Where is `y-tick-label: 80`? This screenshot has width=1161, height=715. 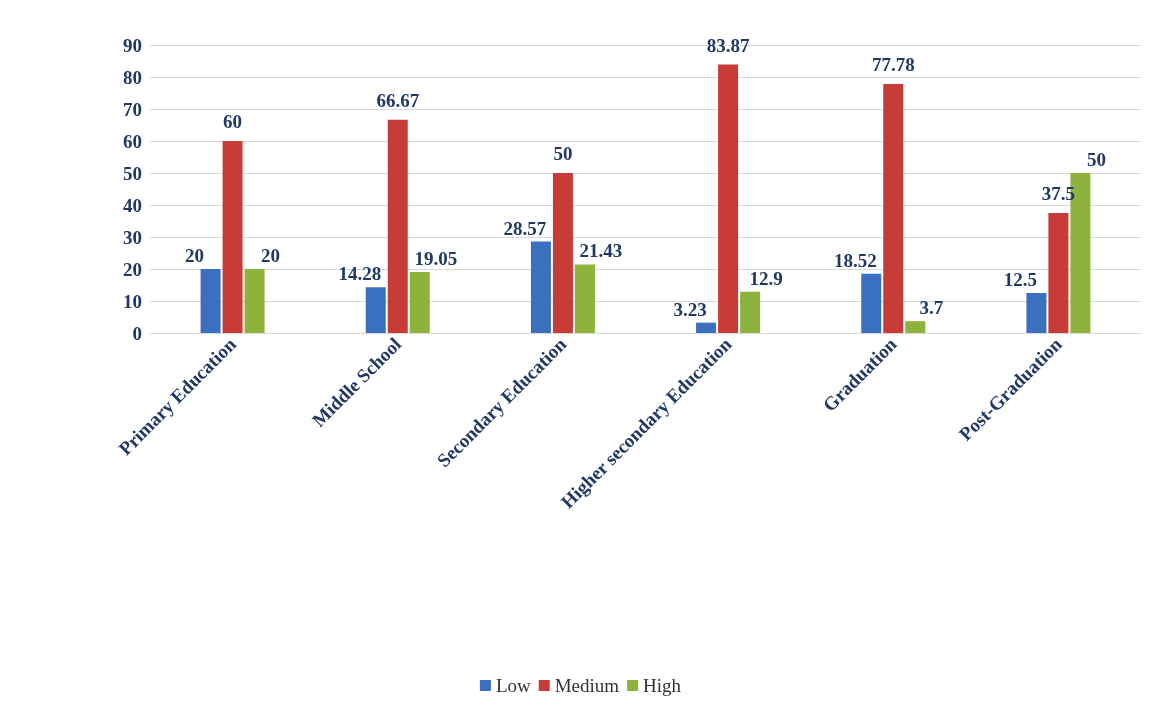 y-tick-label: 80 is located at coordinates (132, 77).